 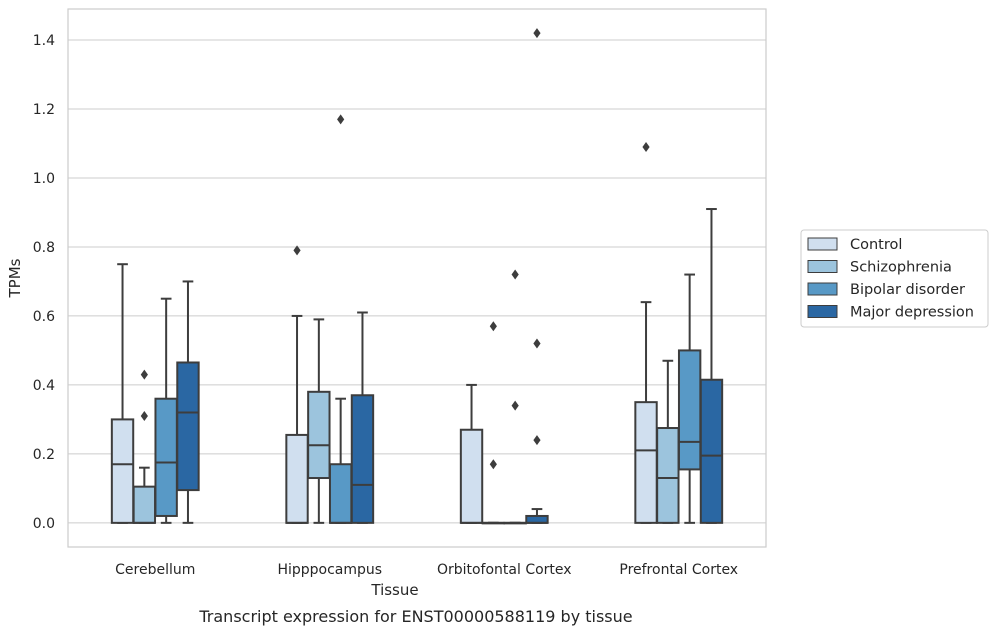 What do you see at coordinates (155, 570) in the screenshot?
I see `x-tick-label: Cerebellum` at bounding box center [155, 570].